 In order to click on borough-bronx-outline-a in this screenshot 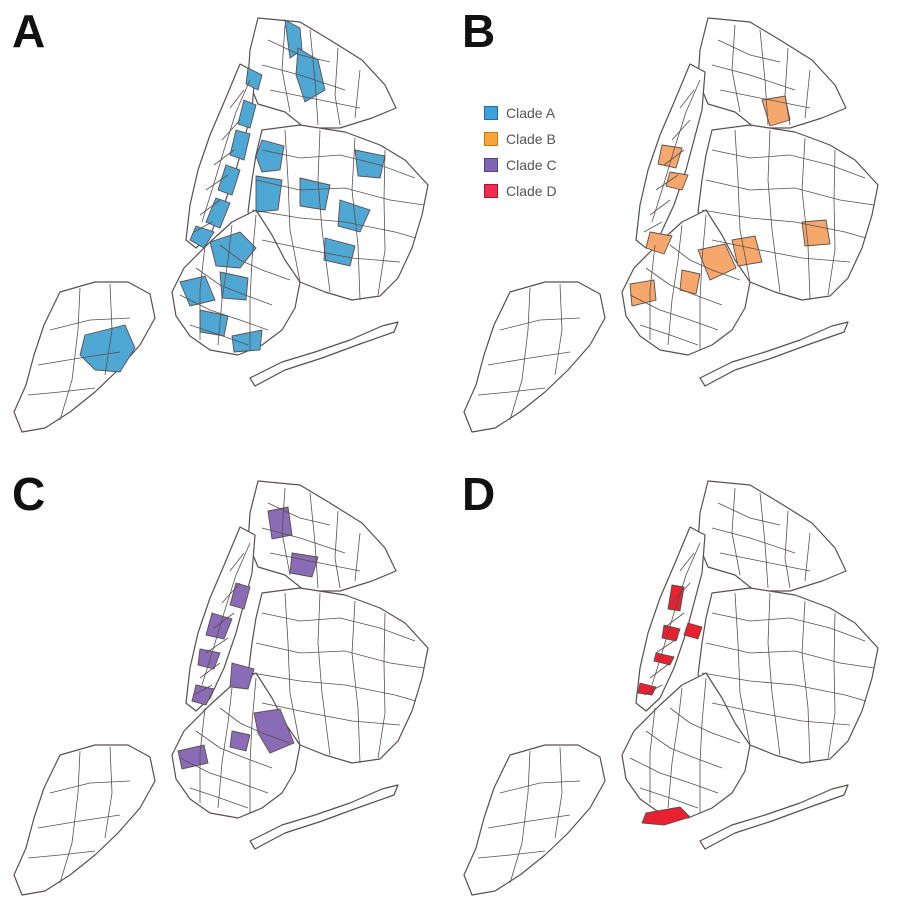, I will do `click(322, 73)`.